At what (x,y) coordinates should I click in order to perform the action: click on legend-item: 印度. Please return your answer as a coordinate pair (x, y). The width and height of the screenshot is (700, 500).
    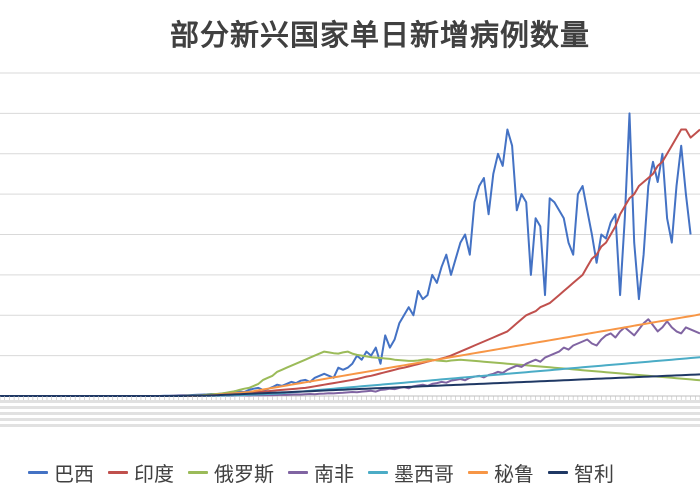
    Looking at the image, I should click on (141, 472).